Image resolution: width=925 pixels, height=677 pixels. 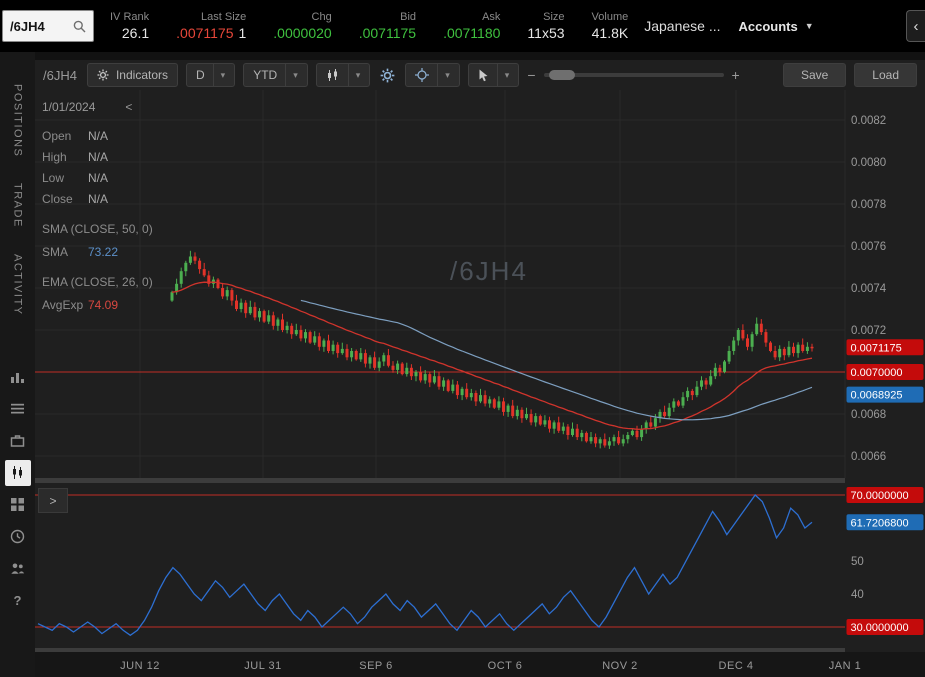 What do you see at coordinates (262, 666) in the screenshot?
I see `time-axis-label: JUL 31` at bounding box center [262, 666].